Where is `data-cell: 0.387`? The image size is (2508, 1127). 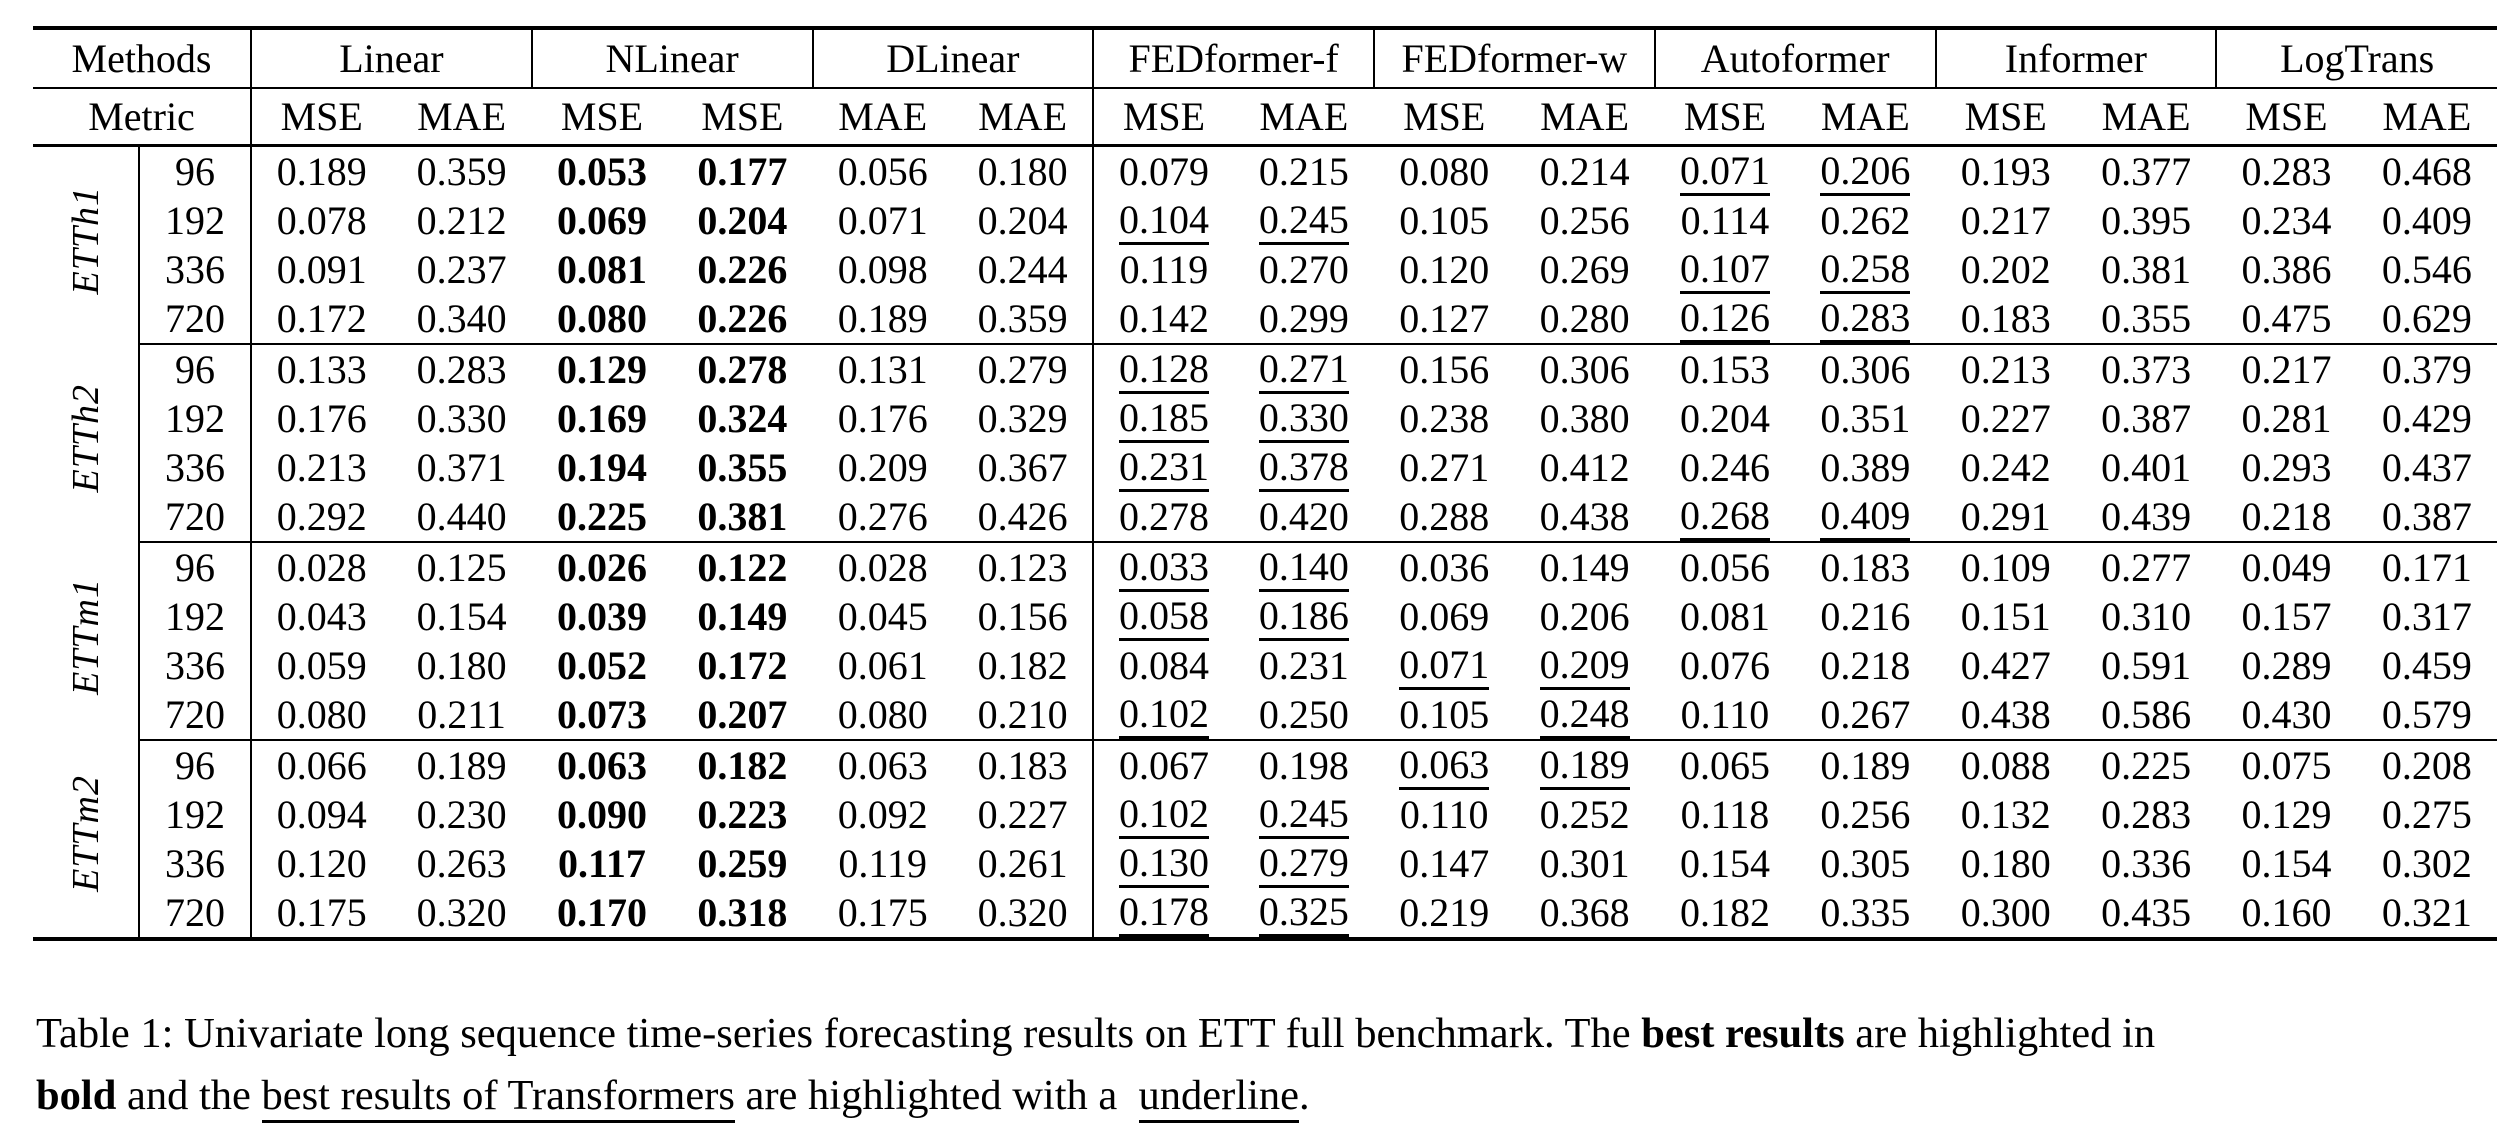
data-cell: 0.387 is located at coordinates (2146, 418).